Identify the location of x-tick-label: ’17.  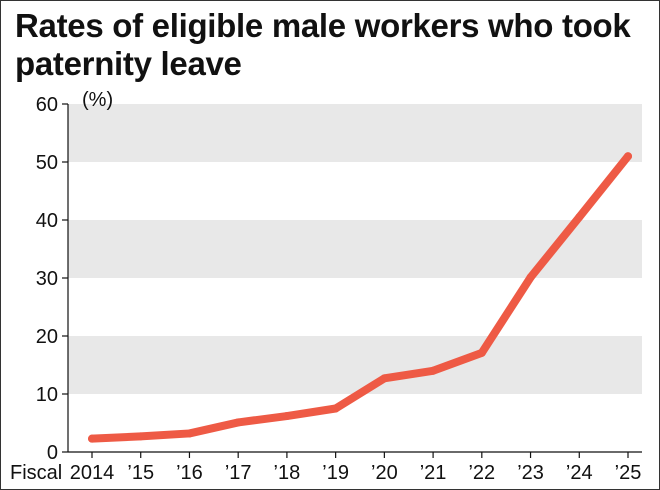
(238, 473).